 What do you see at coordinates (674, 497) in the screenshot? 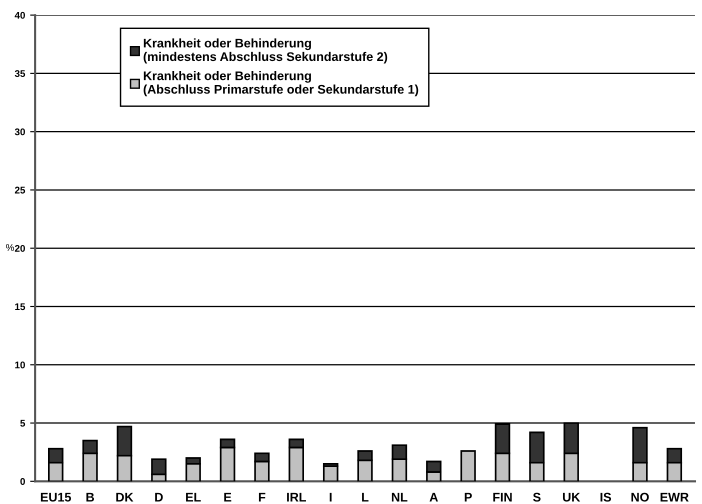
I see `x-tick-label: EWR` at bounding box center [674, 497].